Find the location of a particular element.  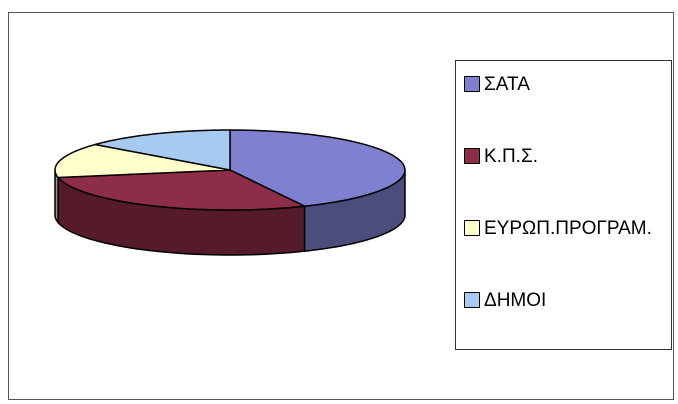

legend-item: ΣΑΤΑ is located at coordinates (564, 109).